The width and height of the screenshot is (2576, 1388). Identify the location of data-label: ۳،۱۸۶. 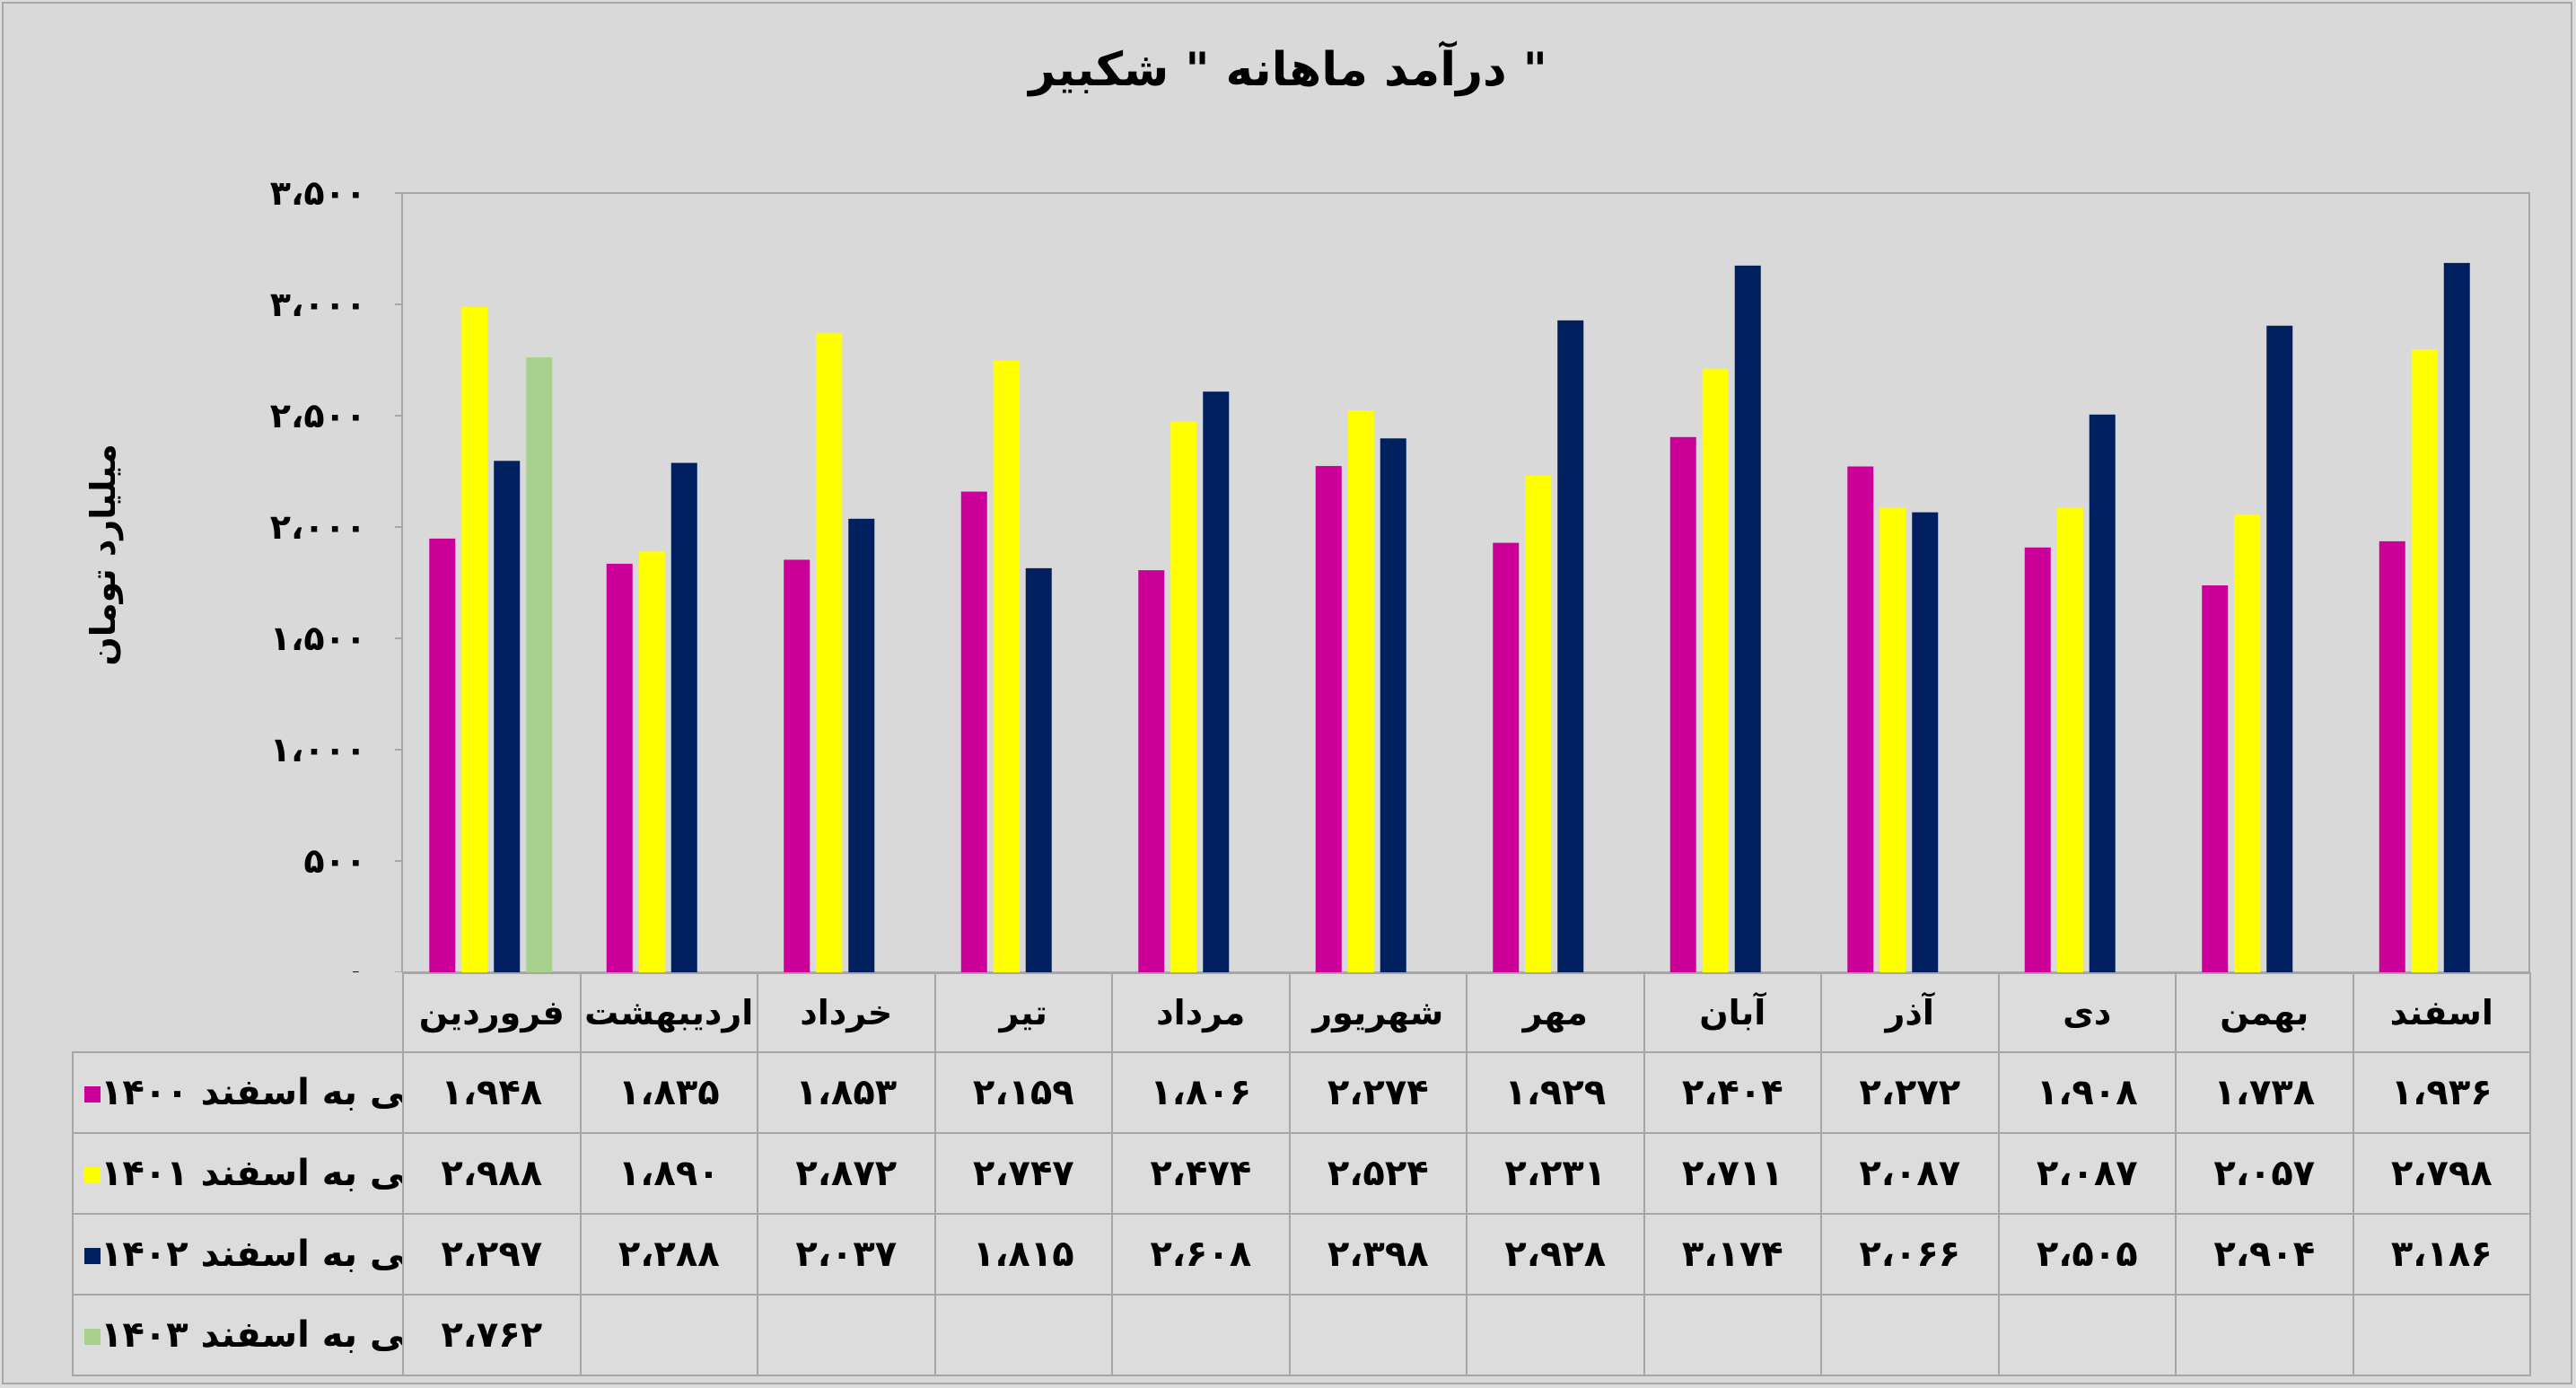
(2441, 1254).